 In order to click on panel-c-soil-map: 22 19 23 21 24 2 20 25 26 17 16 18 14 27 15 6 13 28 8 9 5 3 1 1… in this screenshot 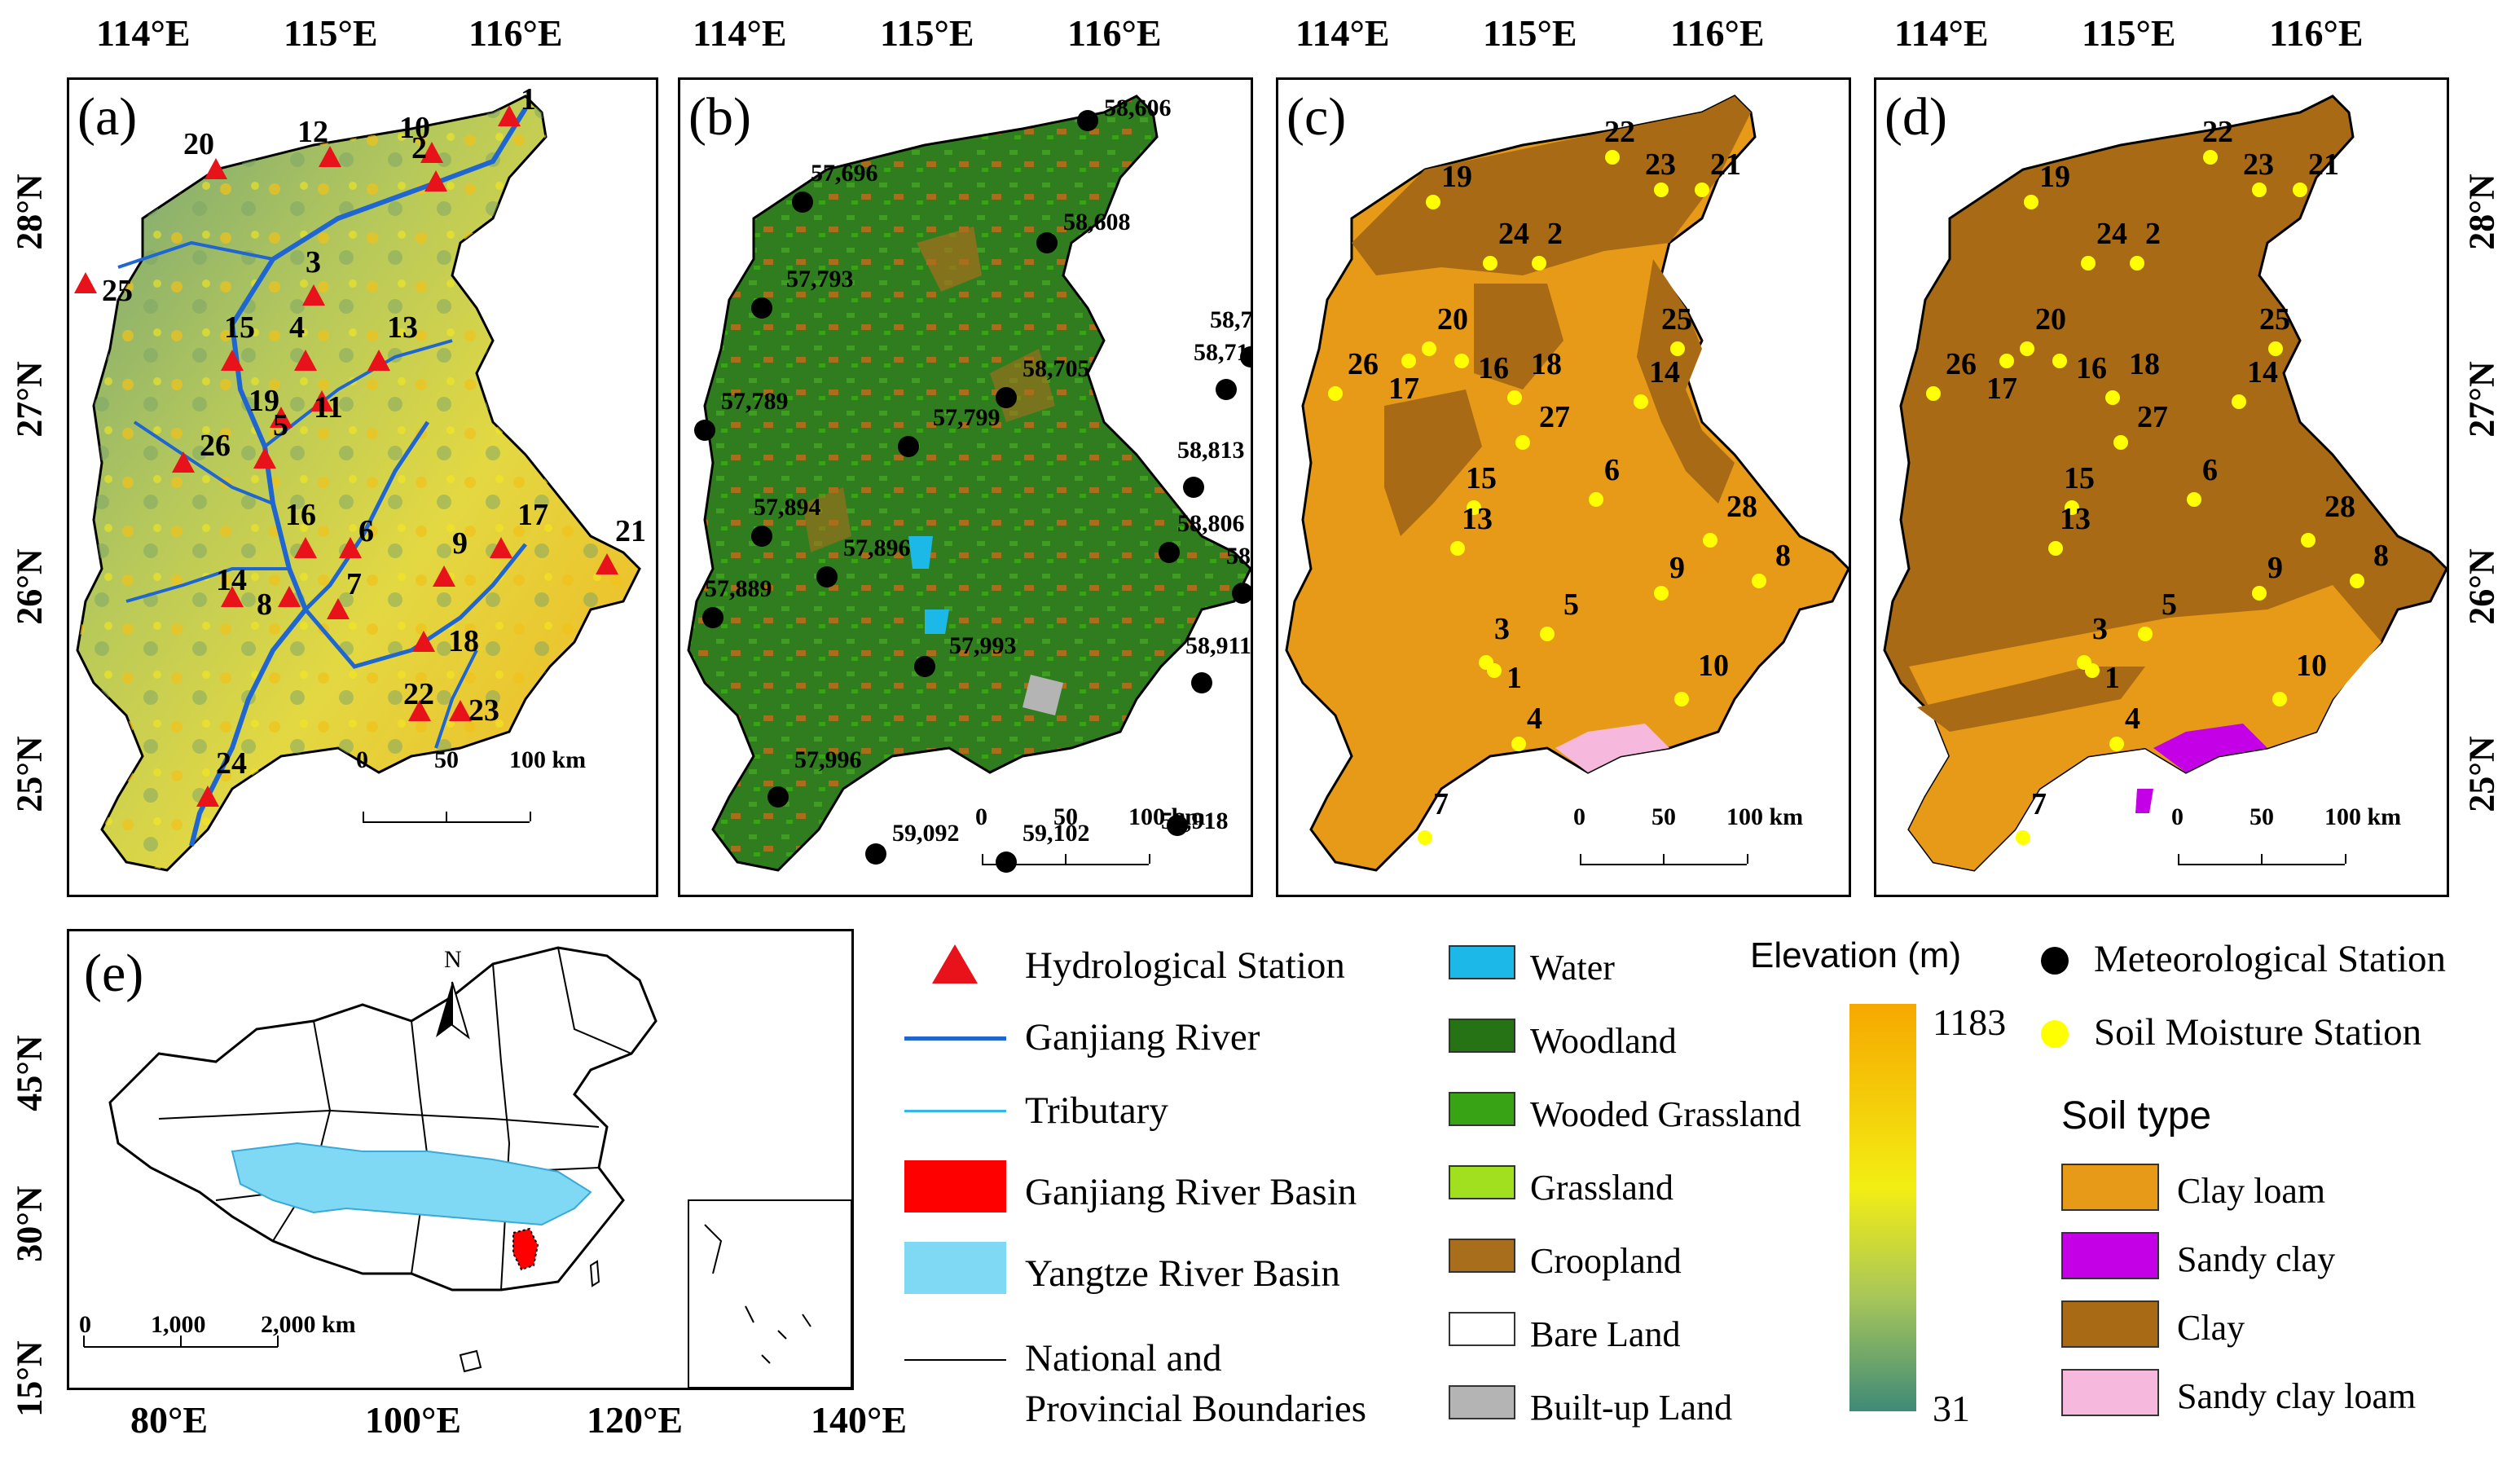, I will do `click(1563, 487)`.